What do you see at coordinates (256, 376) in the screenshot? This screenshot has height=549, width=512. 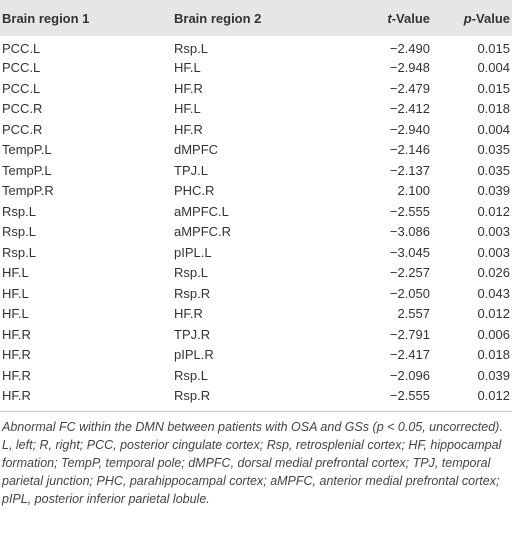 I see `table-row: HF.R Rsp.L −2.096 0.039` at bounding box center [256, 376].